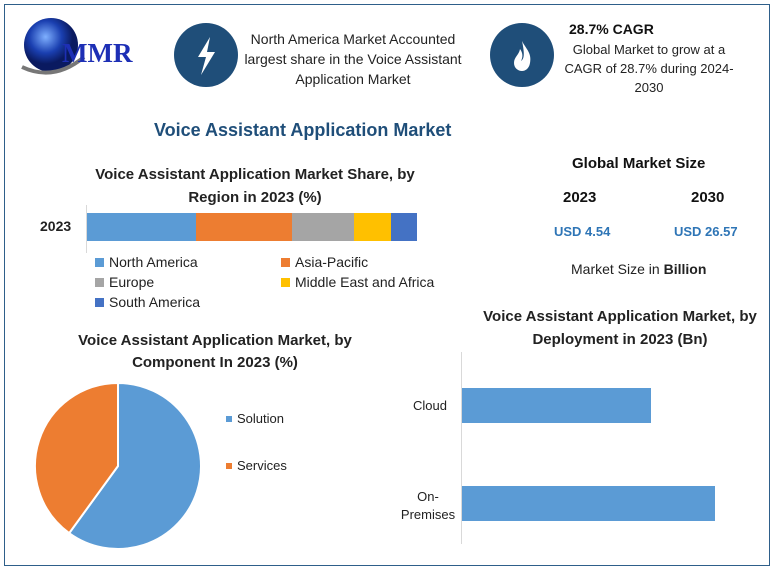 The width and height of the screenshot is (777, 572). What do you see at coordinates (76, 458) in the screenshot?
I see `pie-slice-services` at bounding box center [76, 458].